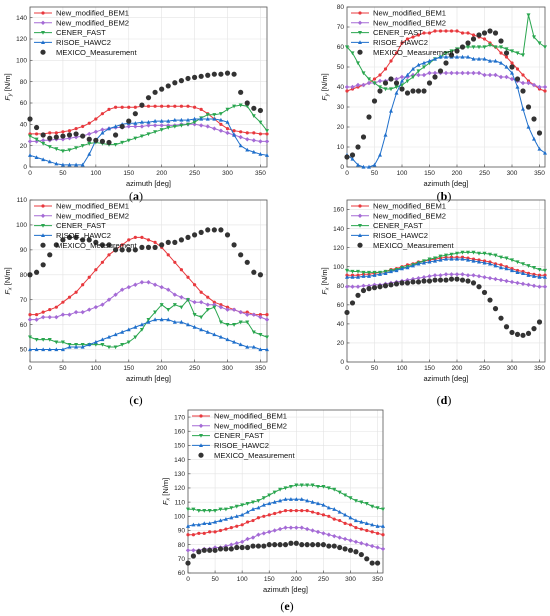 This screenshot has height=616, width=550. I want to click on x-tick-label: 300, so click(227, 368).